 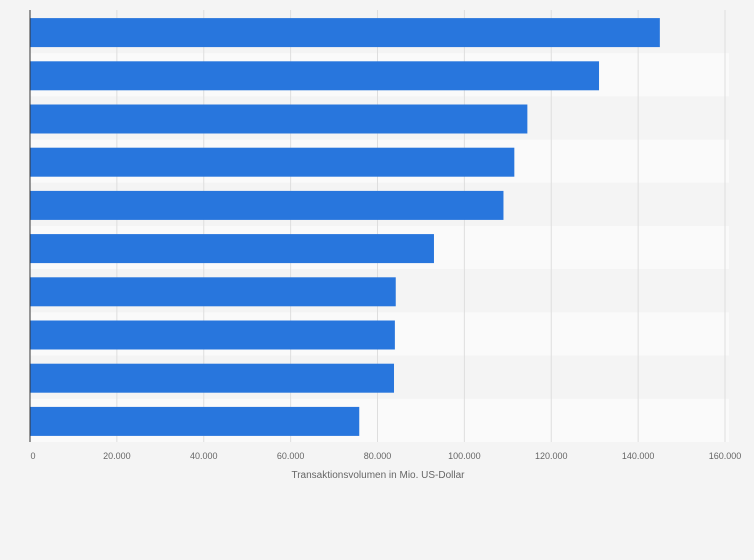 What do you see at coordinates (378, 475) in the screenshot?
I see `x-axis-title: Transaktionsvolumen in Mio. US-Dollar` at bounding box center [378, 475].